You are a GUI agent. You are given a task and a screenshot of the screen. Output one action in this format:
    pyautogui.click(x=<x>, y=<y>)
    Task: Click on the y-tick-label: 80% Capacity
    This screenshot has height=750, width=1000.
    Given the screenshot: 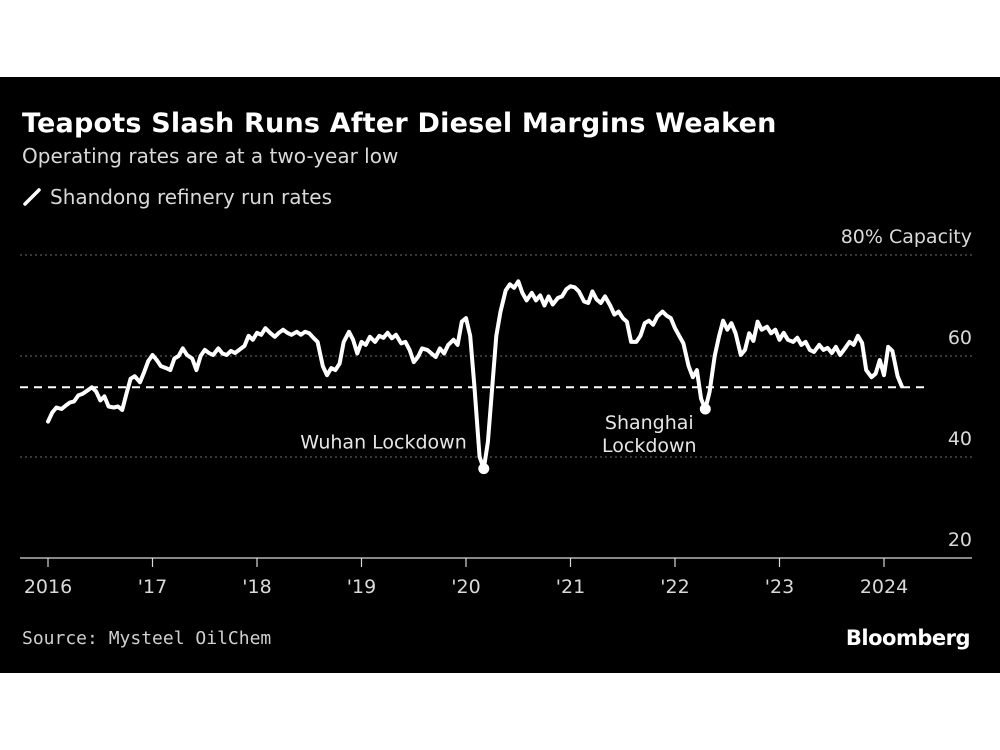 What is the action you would take?
    pyautogui.click(x=906, y=237)
    